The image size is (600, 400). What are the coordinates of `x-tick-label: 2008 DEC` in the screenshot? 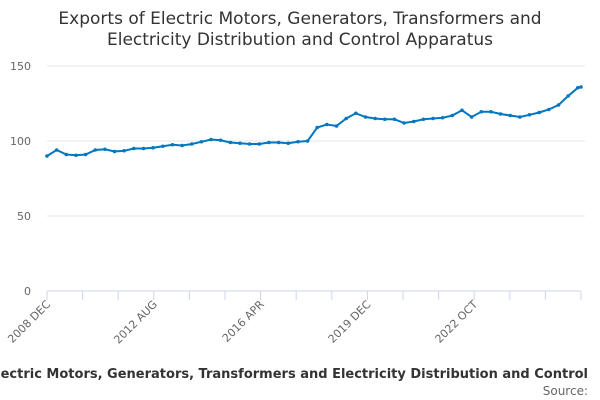 It's located at (29, 322).